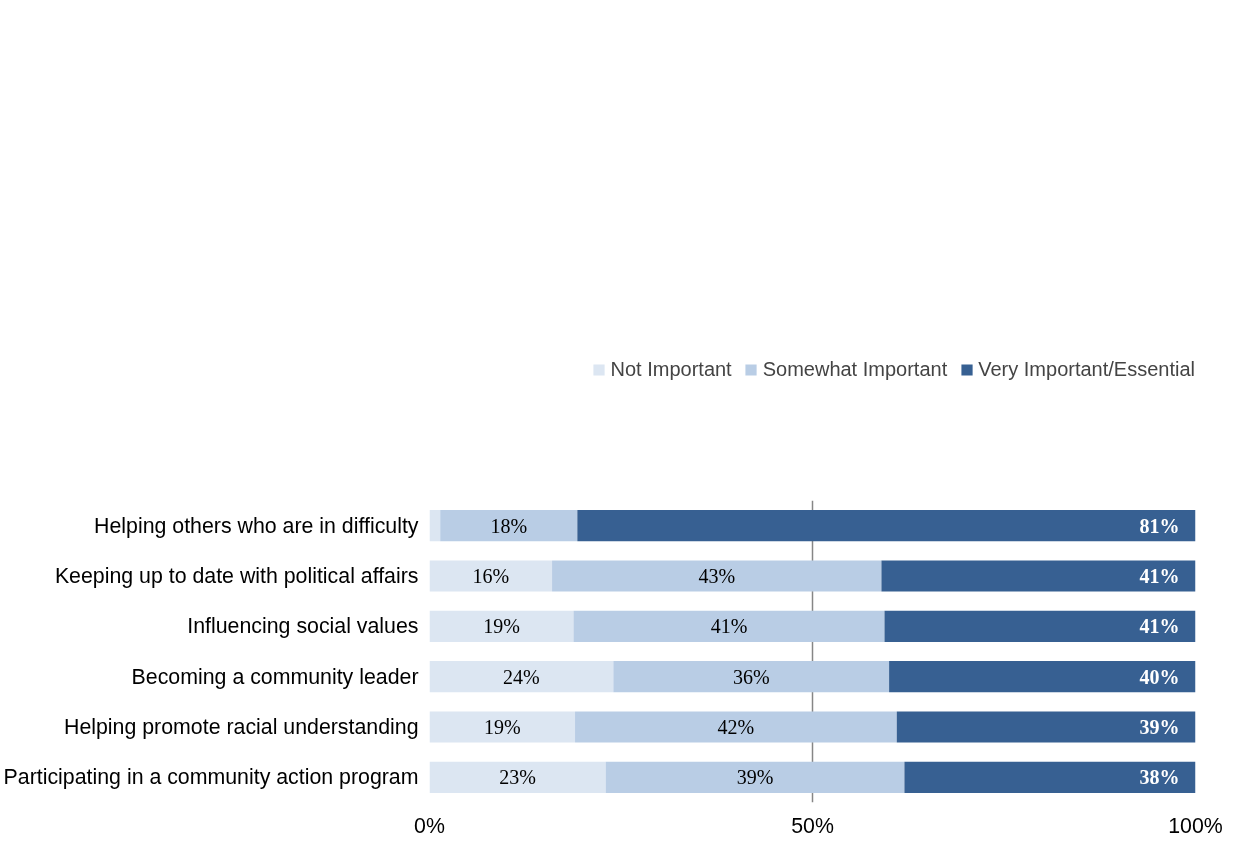 The image size is (1241, 848). I want to click on y-tick-label: Becoming a community leader, so click(275, 676).